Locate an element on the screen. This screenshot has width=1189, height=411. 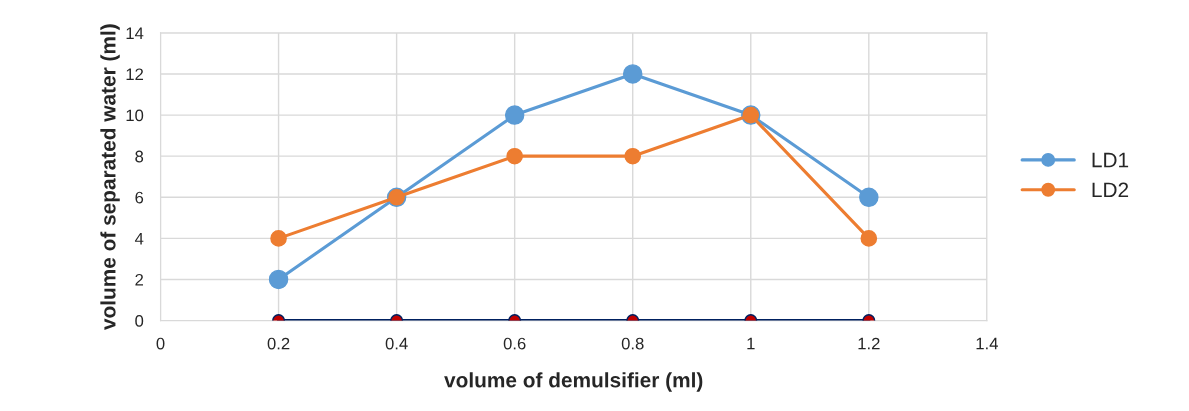
x-tick-label: 0.6 is located at coordinates (514, 343).